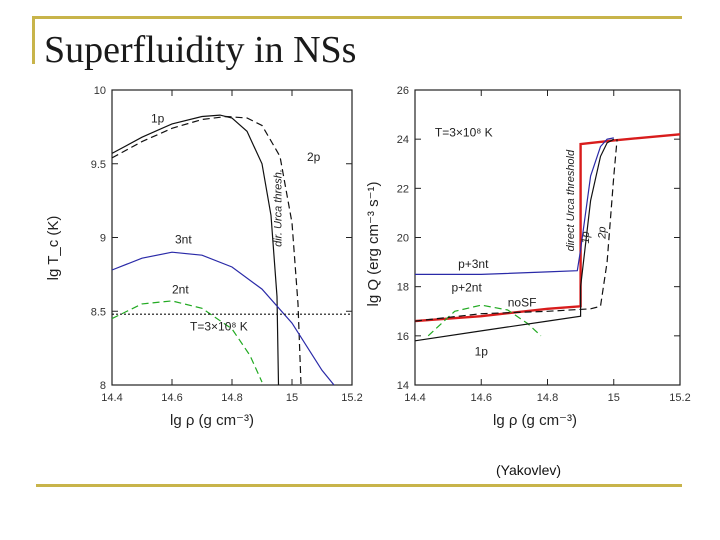  Describe the element at coordinates (314, 157) in the screenshot. I see `left-annotation-1: 2p` at that location.